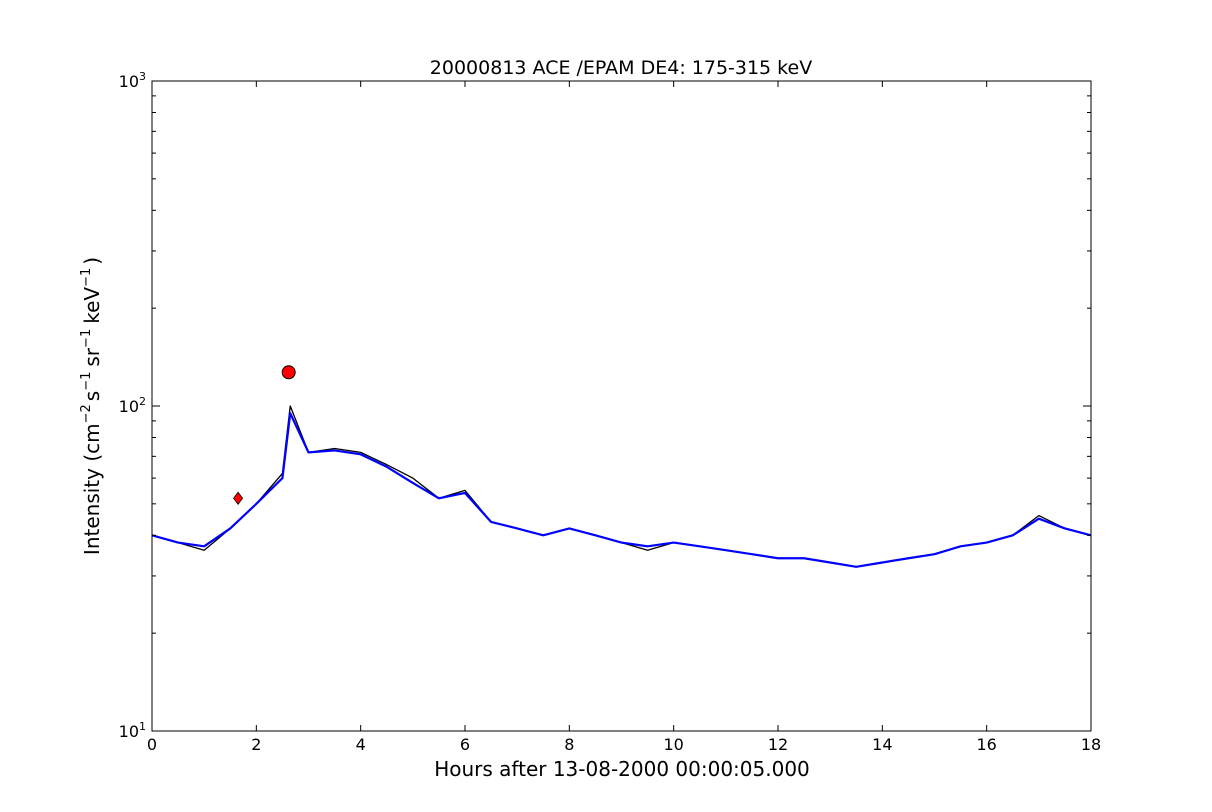  I want to click on y-axis-title: Intensity (cm−2s−1sr−1keV−1), so click(91, 406).